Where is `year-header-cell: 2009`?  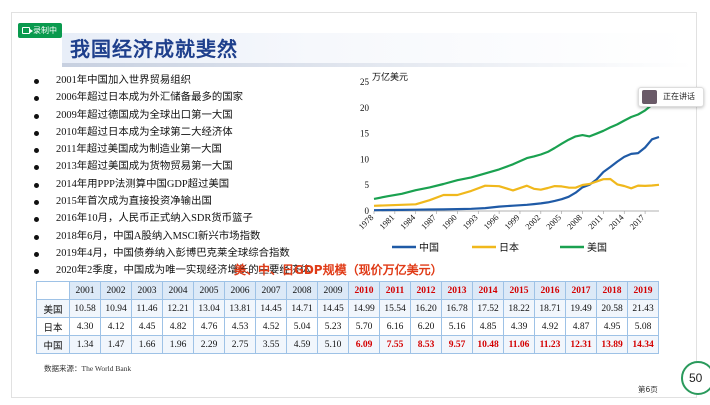
year-header-cell: 2009 is located at coordinates (333, 290).